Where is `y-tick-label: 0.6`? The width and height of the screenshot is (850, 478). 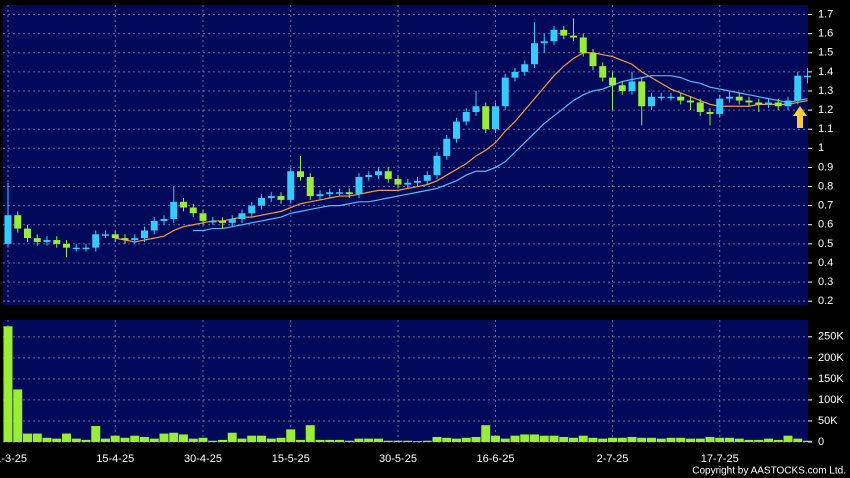
y-tick-label: 0.6 is located at coordinates (825, 225).